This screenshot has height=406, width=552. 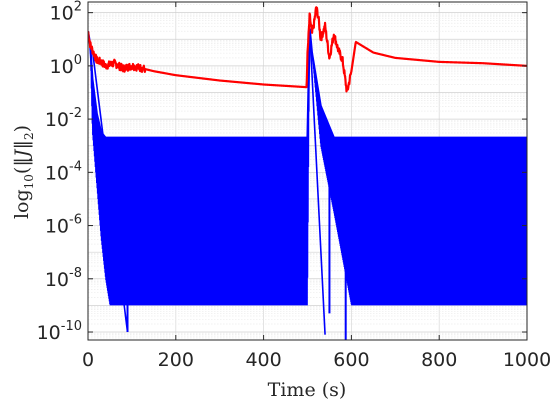 I want to click on y-tick-label: 10⁰, so click(x=66, y=65).